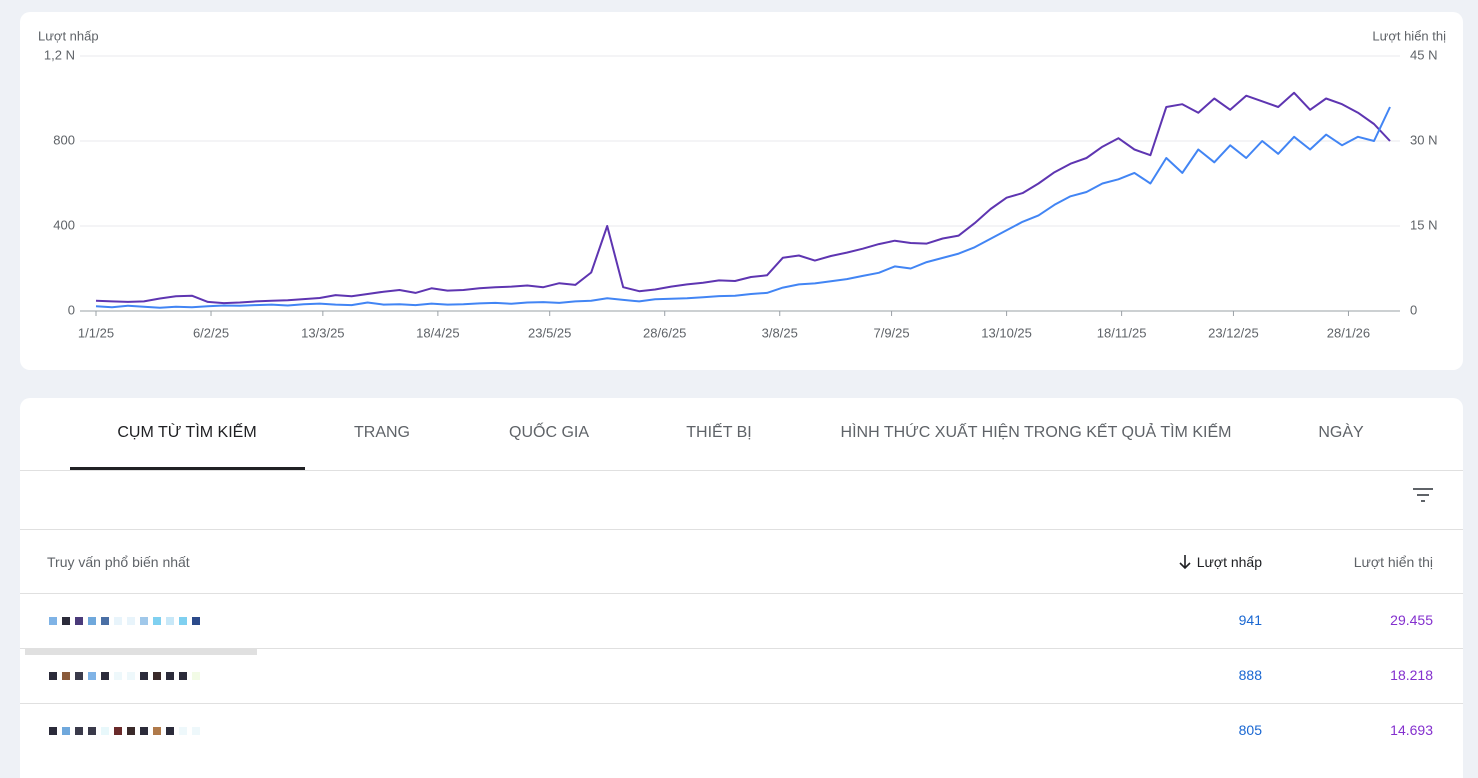 This screenshot has height=778, width=1478. I want to click on x-tick-label: 13/3/25, so click(322, 332).